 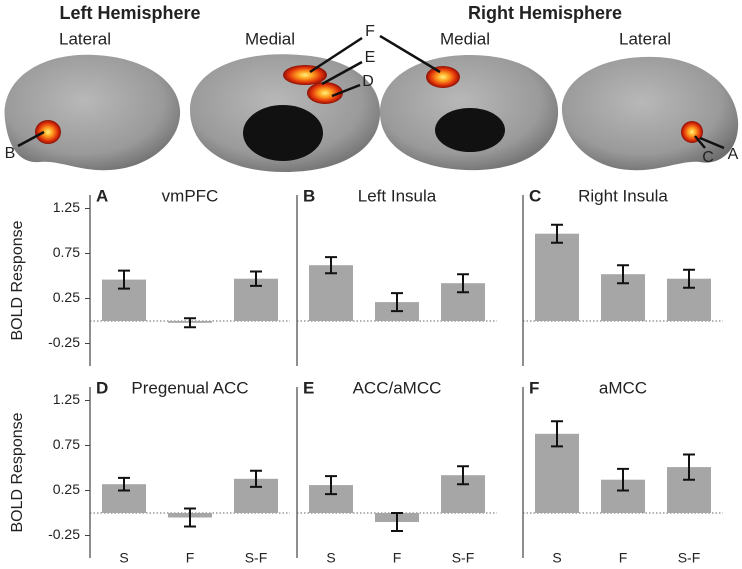 What do you see at coordinates (708, 157) in the screenshot?
I see `callout-label: C` at bounding box center [708, 157].